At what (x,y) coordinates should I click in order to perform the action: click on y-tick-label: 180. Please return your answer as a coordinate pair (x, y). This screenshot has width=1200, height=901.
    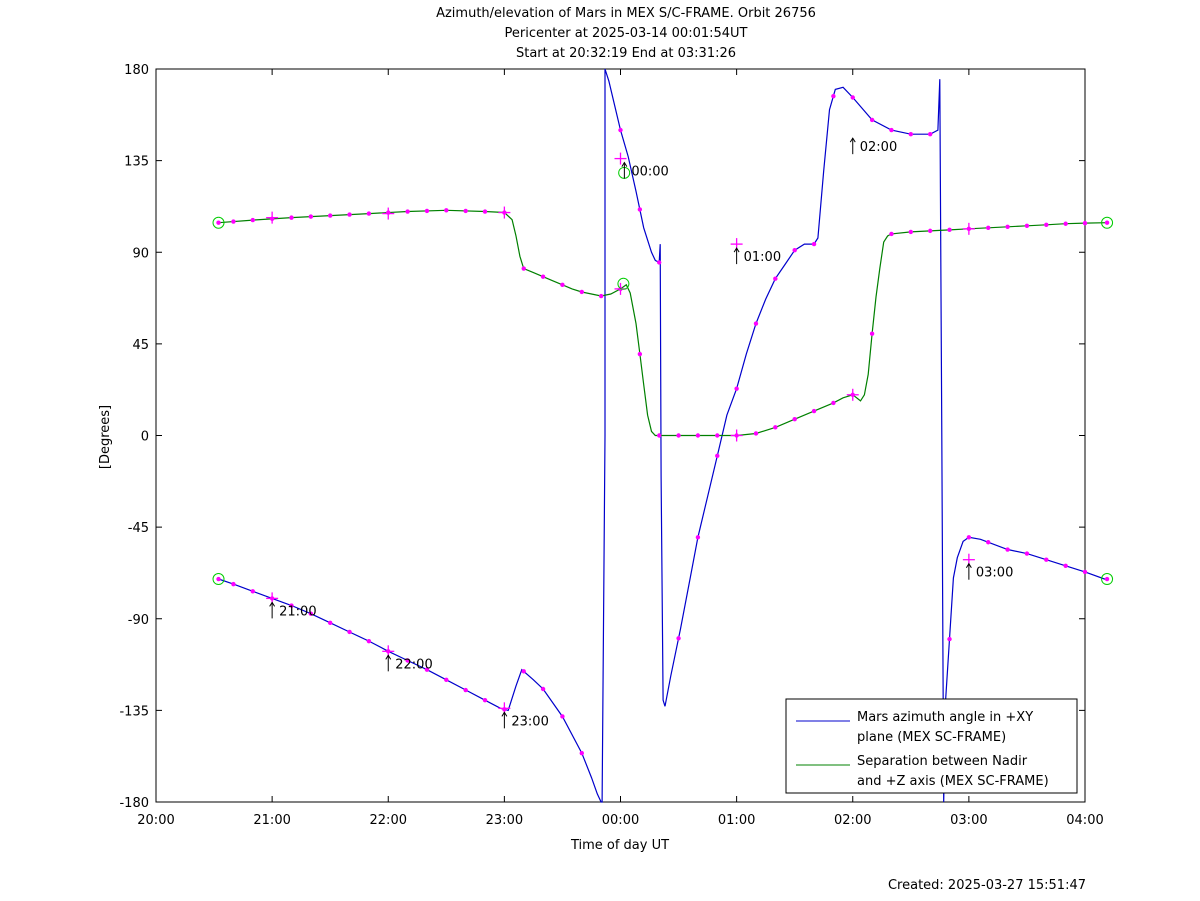
    Looking at the image, I should click on (136, 70).